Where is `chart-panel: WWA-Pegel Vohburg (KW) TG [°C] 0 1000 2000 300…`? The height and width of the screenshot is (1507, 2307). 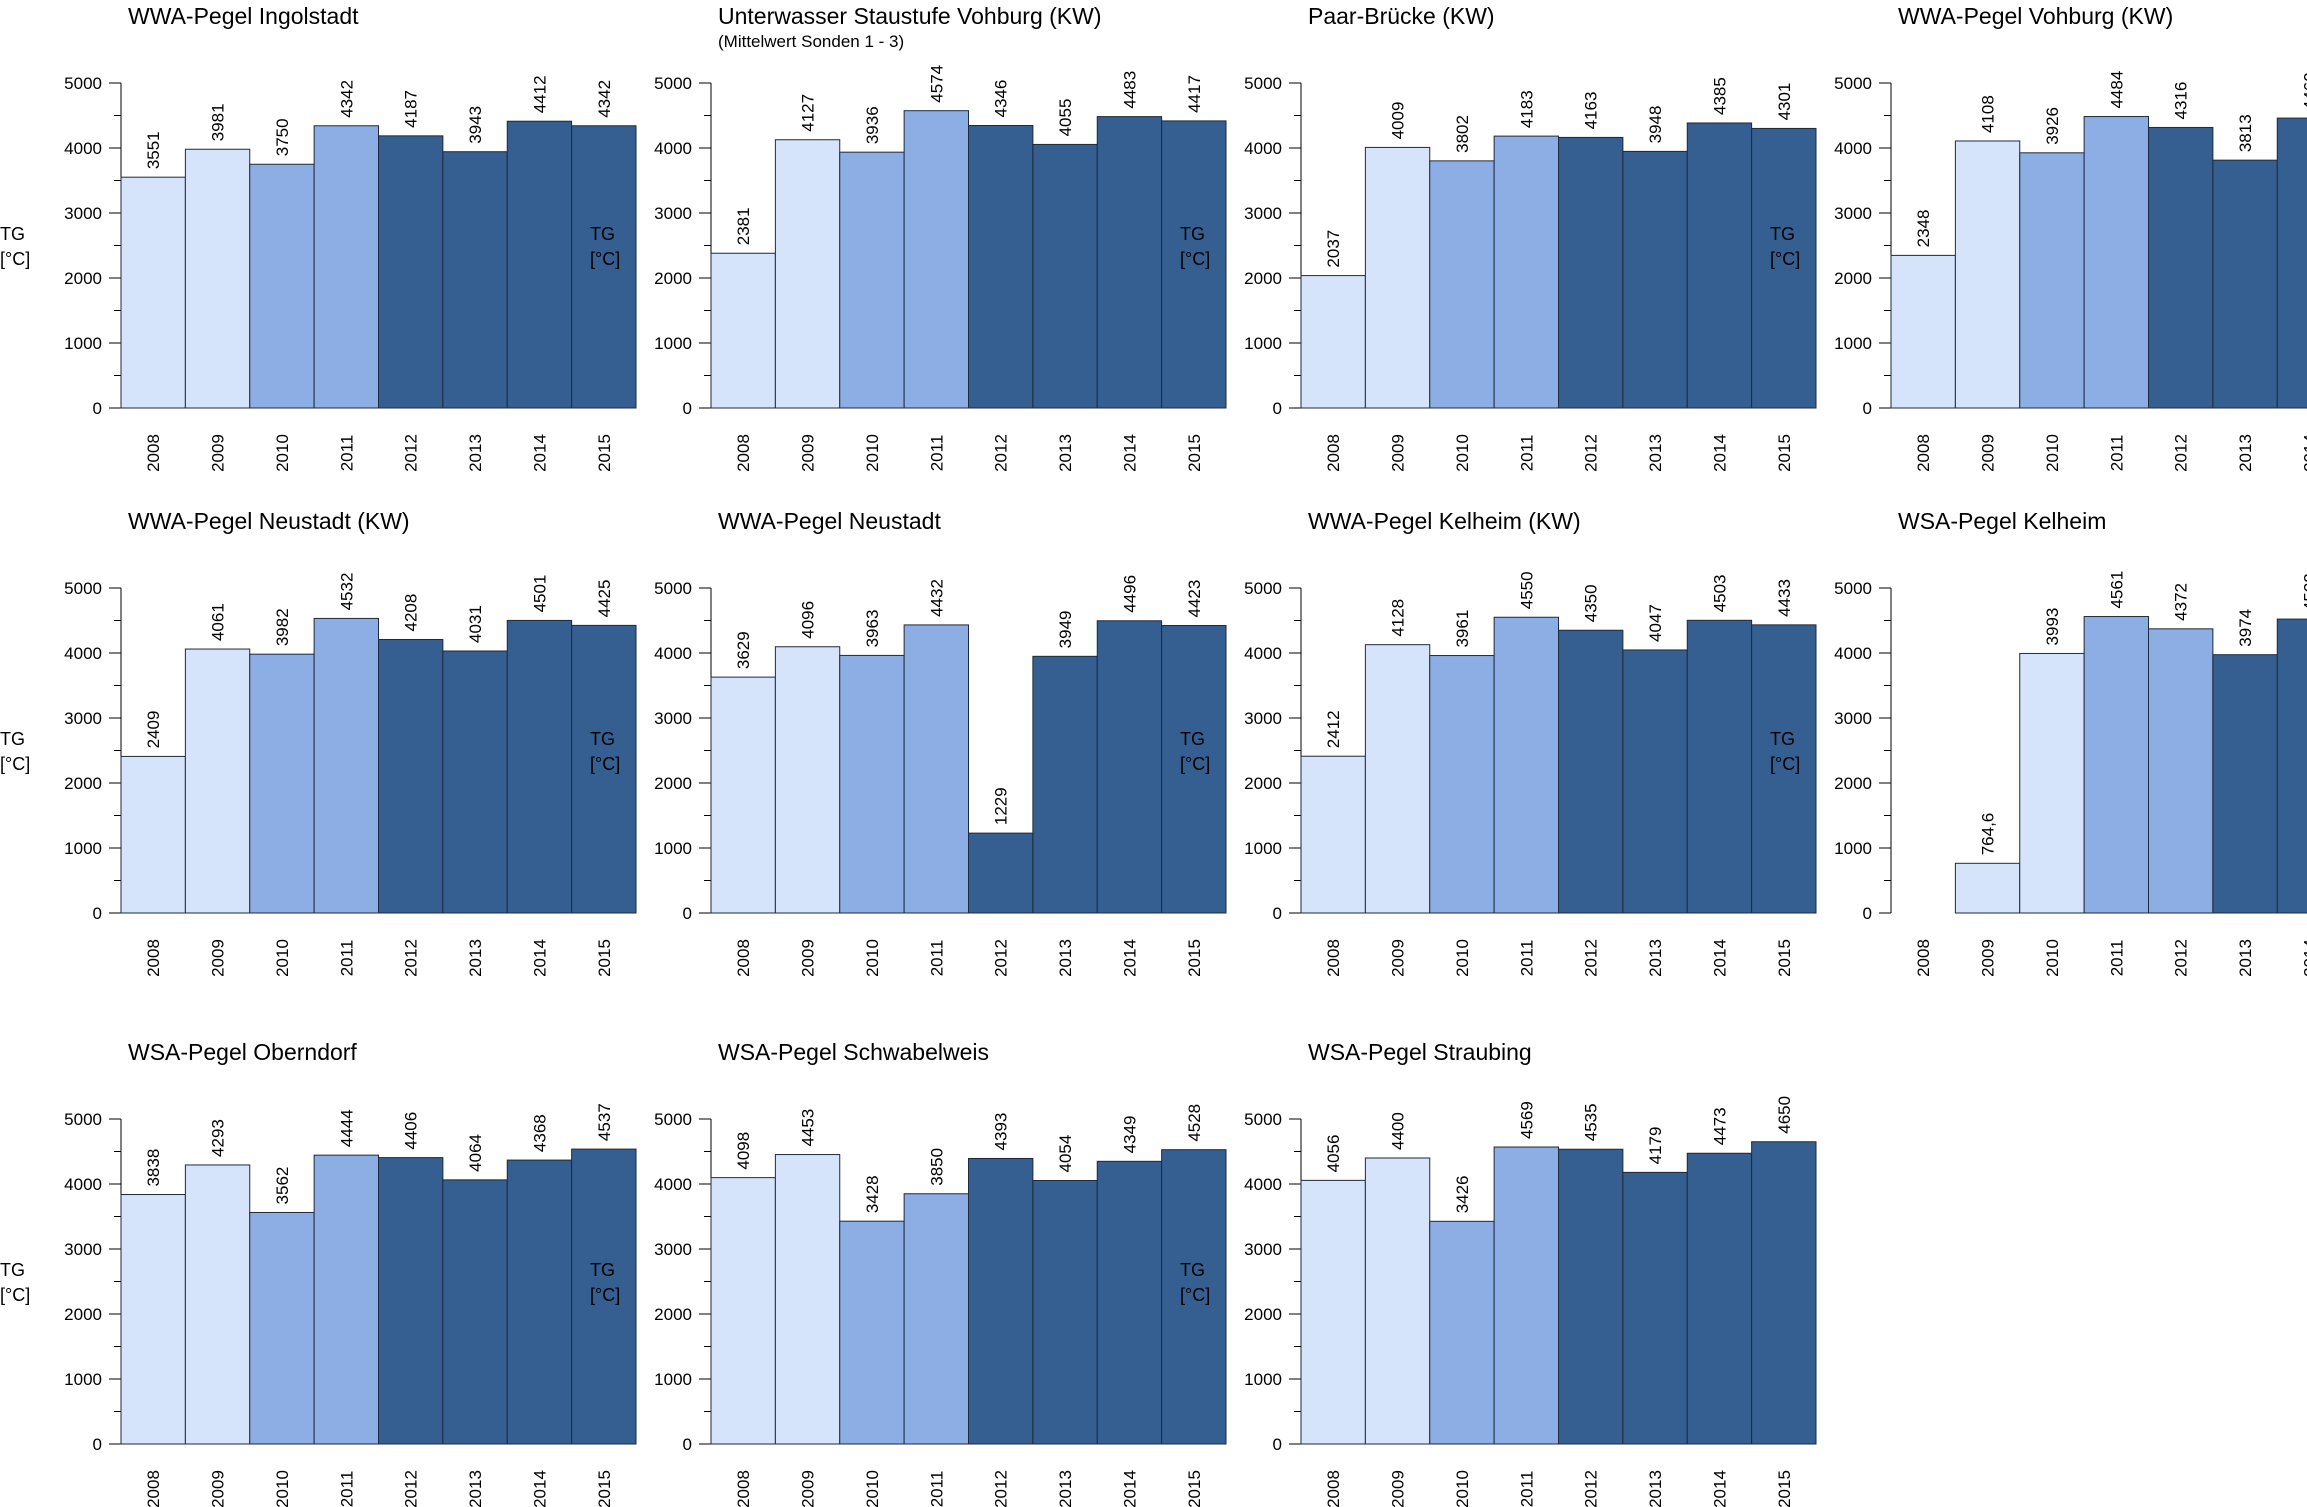 chart-panel: WWA-Pegel Vohburg (KW) TG [°C] 0 1000 2000 300… is located at coordinates (2038, 237).